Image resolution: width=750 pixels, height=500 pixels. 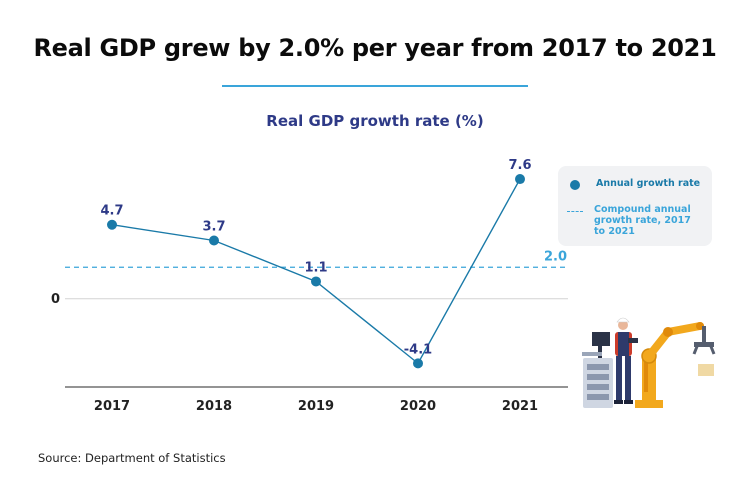 I want to click on data-label: 4.7, so click(x=111, y=211).